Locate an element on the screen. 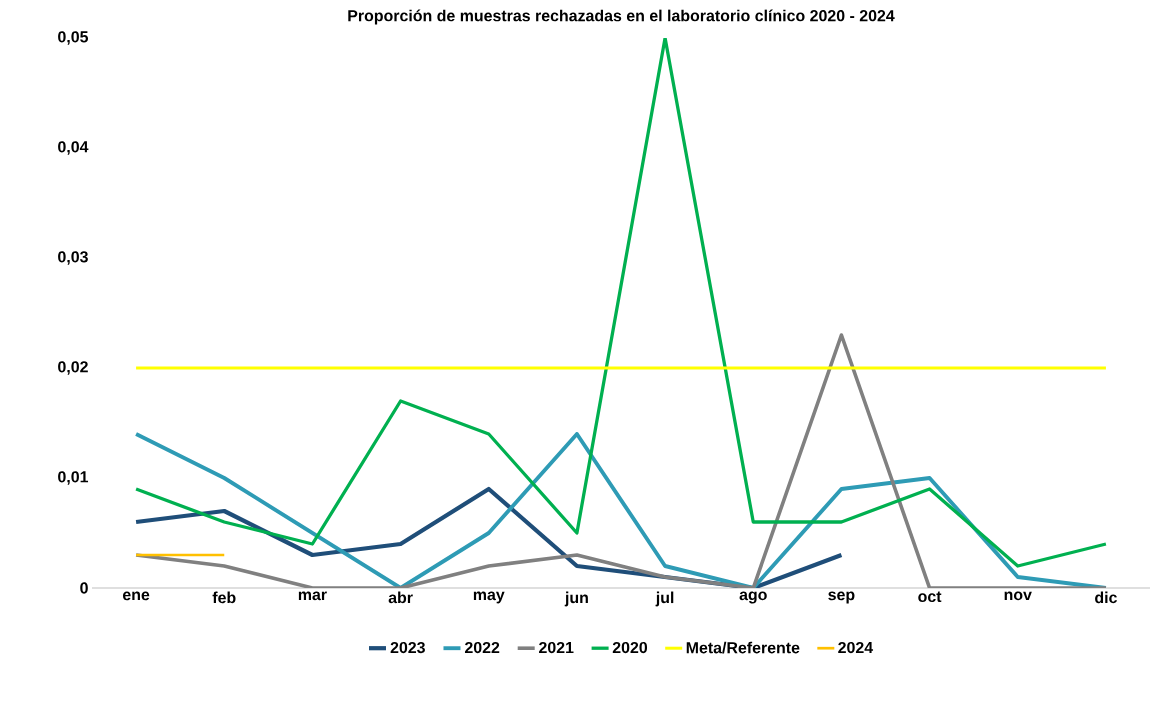 This screenshot has height=708, width=1167. x-tick-label: ene is located at coordinates (136, 596).